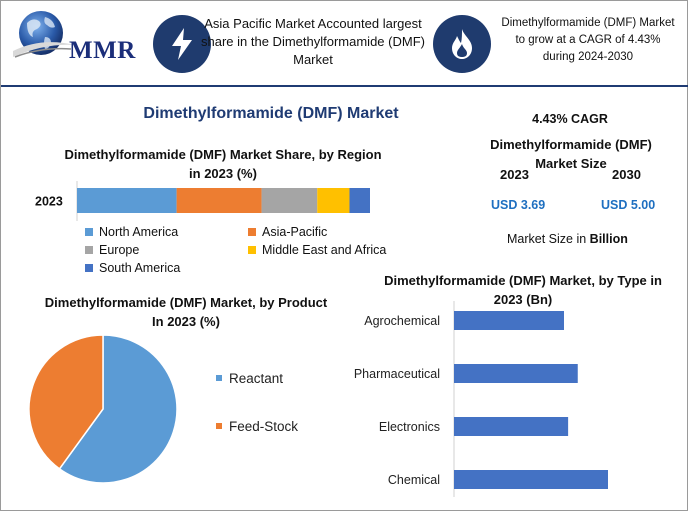 This screenshot has width=688, height=521. Describe the element at coordinates (626, 174) in the screenshot. I see `year-end: 2030` at that location.